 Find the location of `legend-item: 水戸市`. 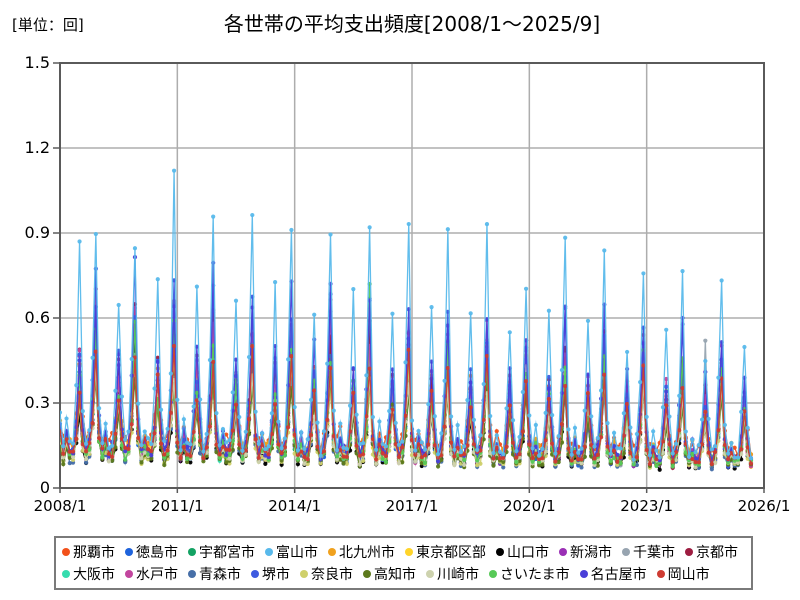

legend-item: 水戸市 is located at coordinates (151, 574).